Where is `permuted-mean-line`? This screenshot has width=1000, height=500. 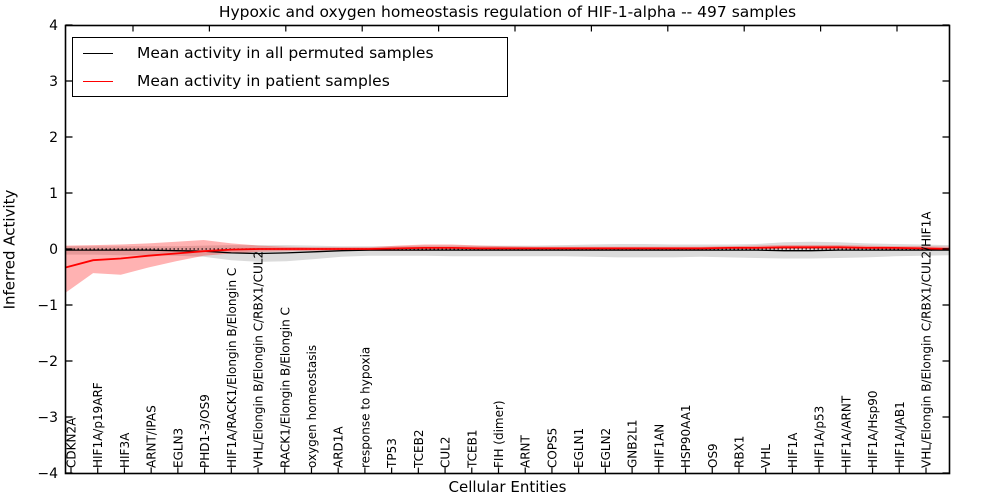 permuted-mean-line is located at coordinates (507, 252).